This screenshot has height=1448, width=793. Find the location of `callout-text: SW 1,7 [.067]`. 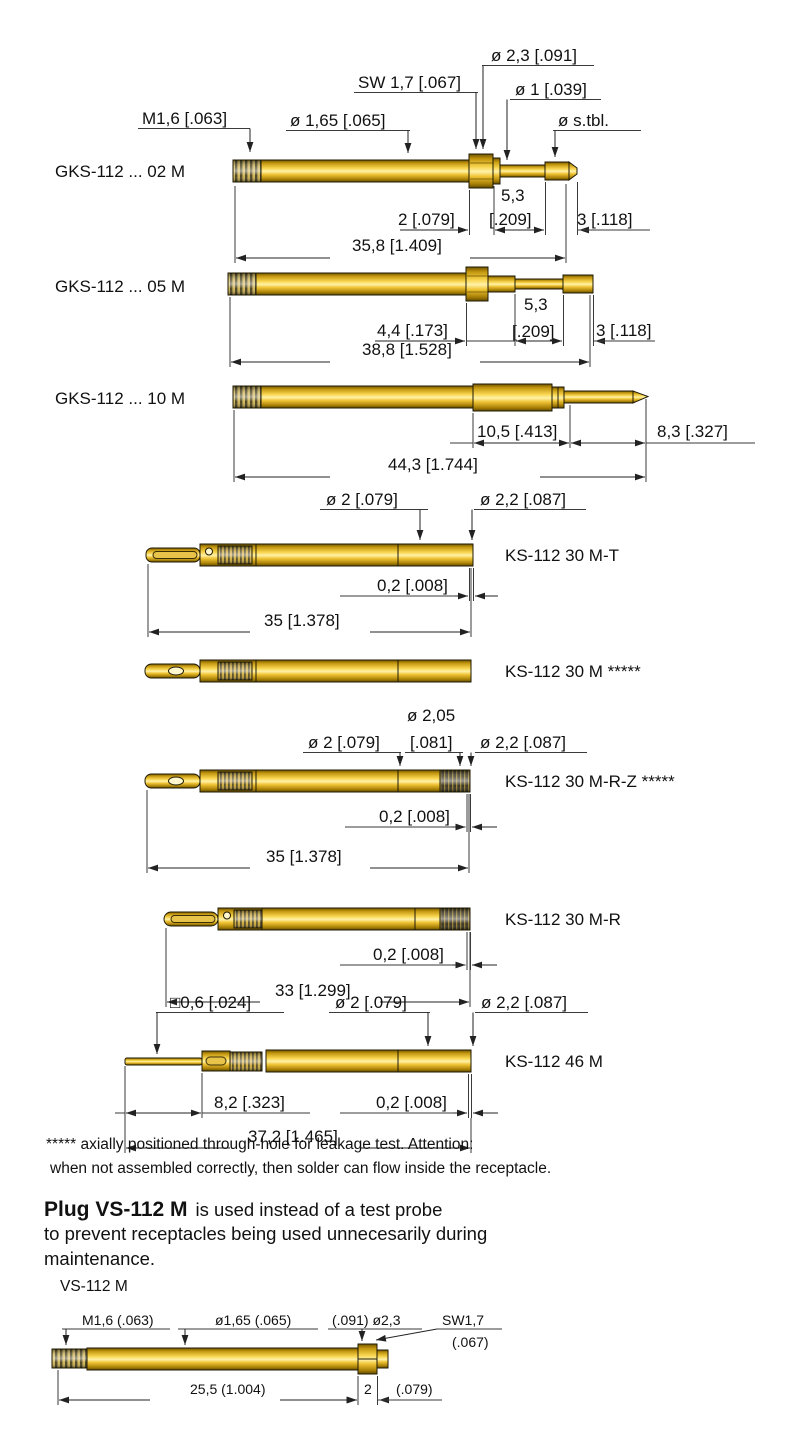

callout-text: SW 1,7 [.067] is located at coordinates (409, 82).